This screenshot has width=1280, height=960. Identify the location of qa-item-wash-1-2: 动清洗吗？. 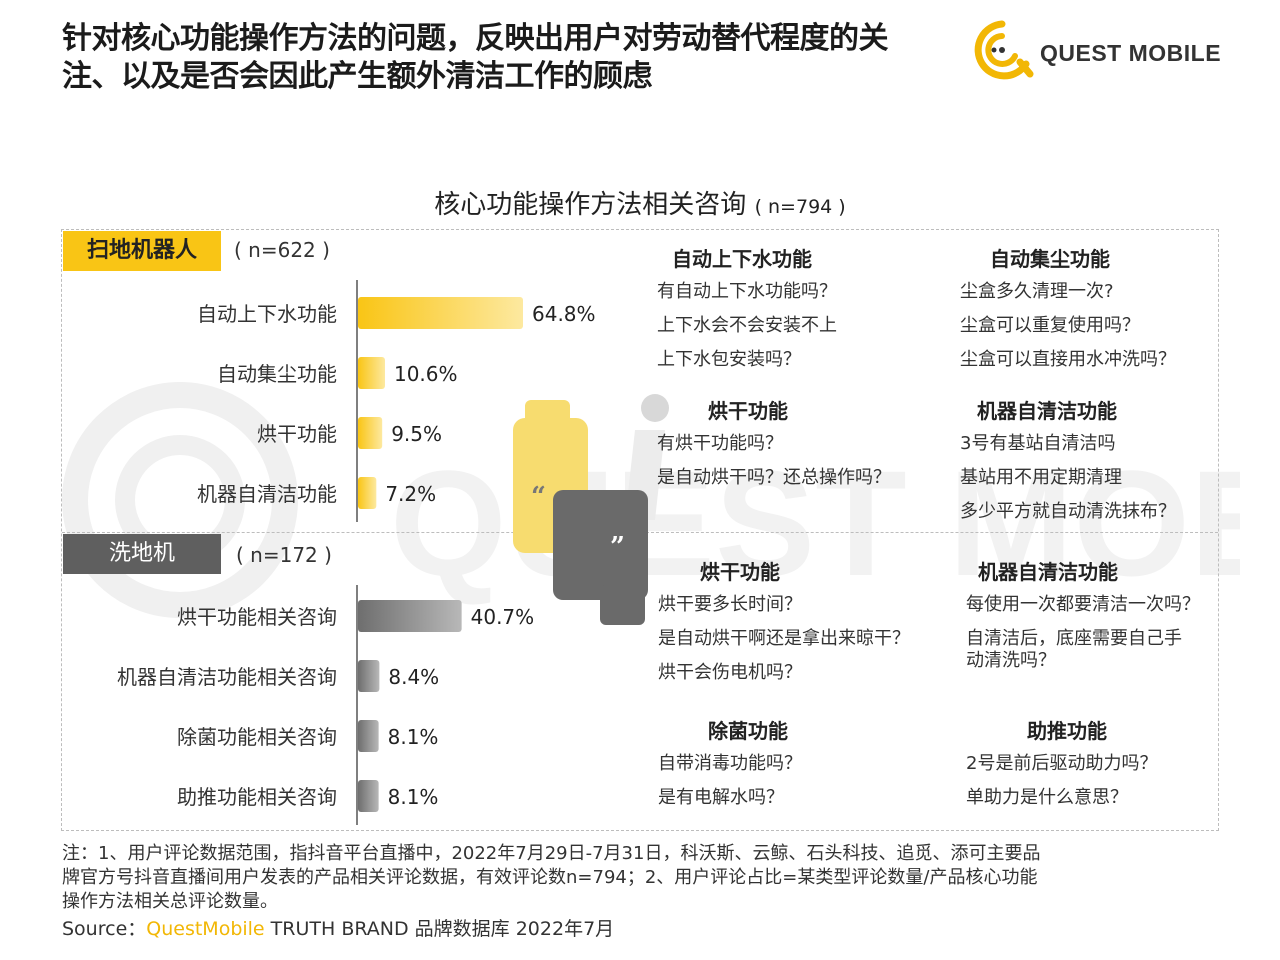
(1011, 660).